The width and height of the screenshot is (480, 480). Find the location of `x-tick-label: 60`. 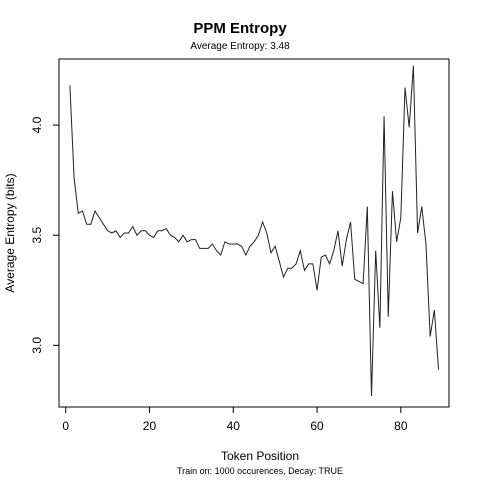

x-tick-label: 60 is located at coordinates (317, 426).